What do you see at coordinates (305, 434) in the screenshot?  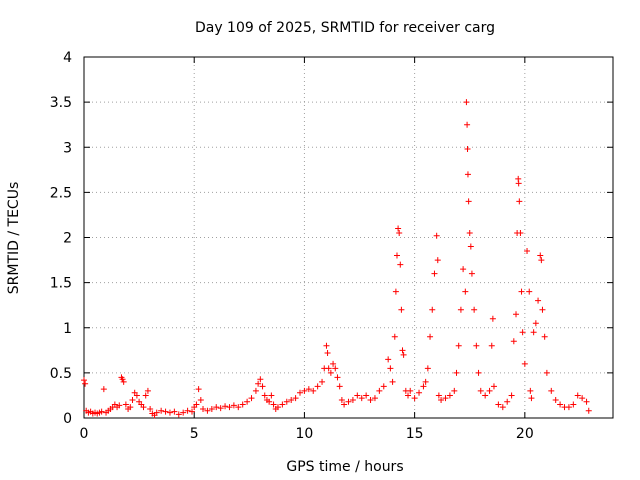 I see `x-tick-label: 10` at bounding box center [305, 434].